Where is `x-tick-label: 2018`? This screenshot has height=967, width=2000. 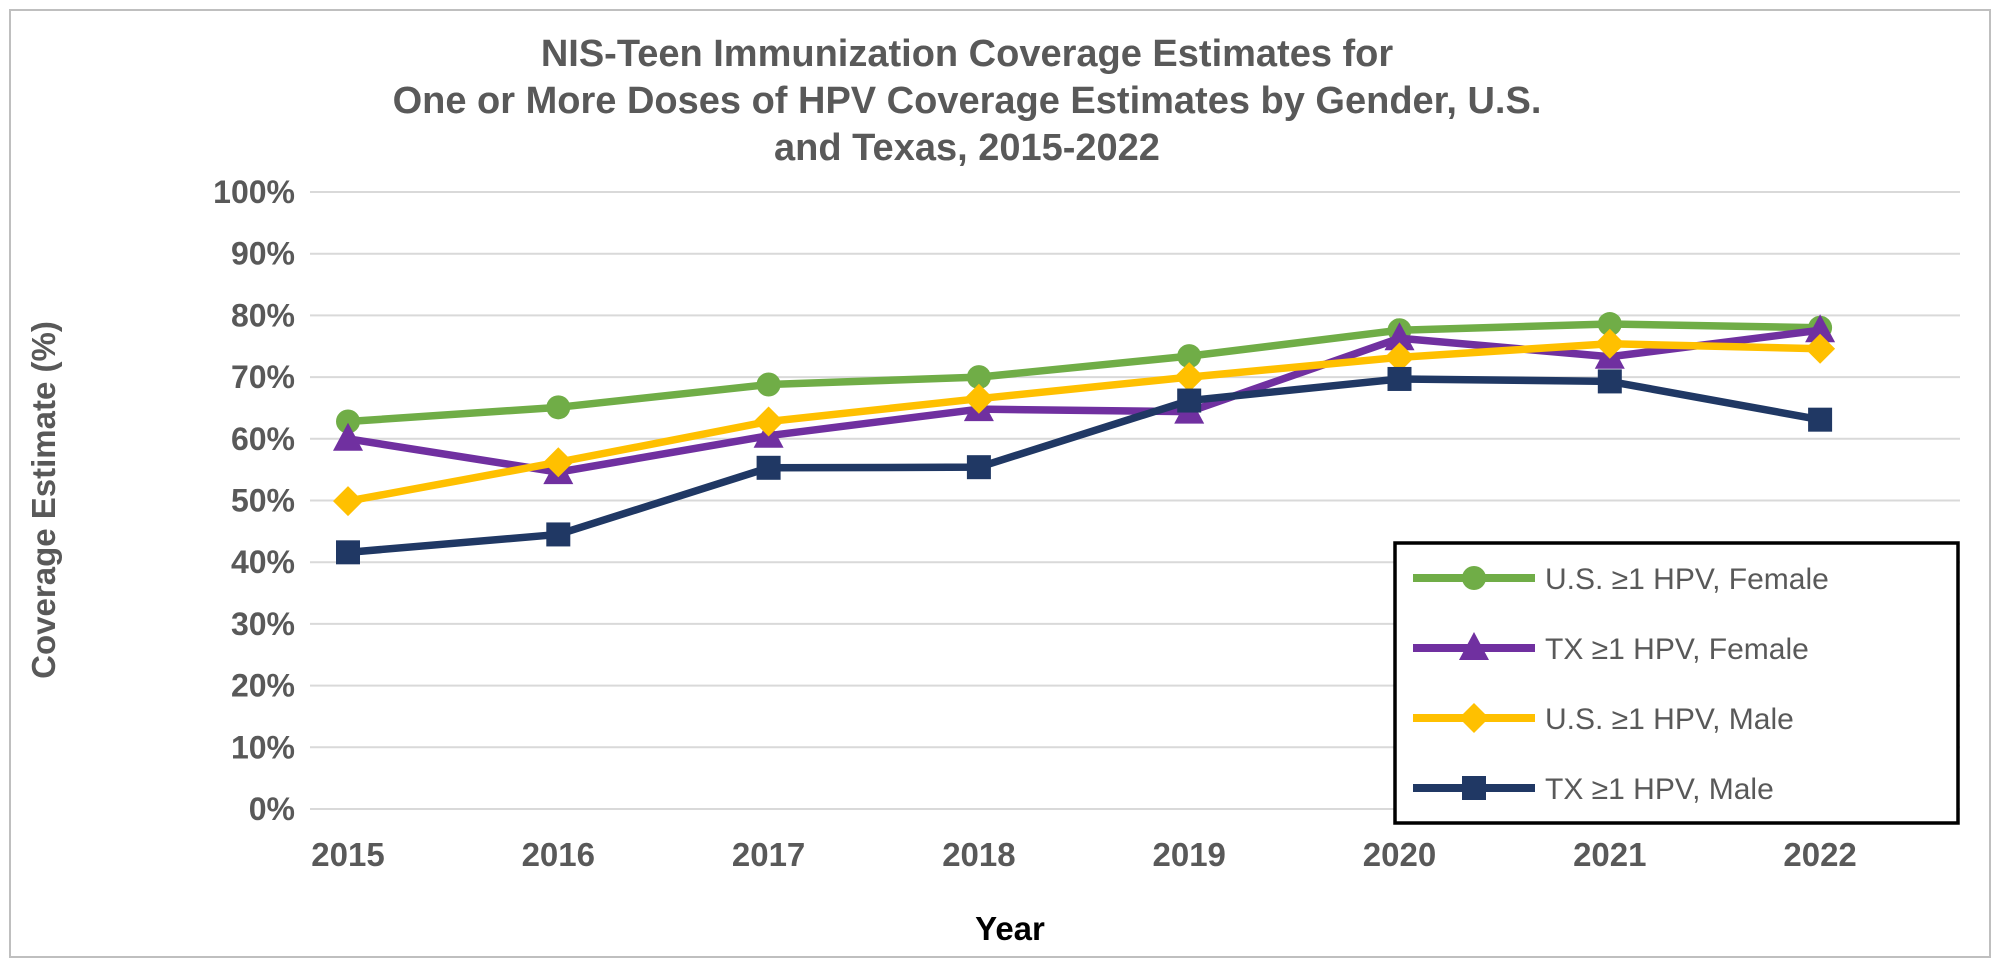
x-tick-label: 2018 is located at coordinates (978, 854).